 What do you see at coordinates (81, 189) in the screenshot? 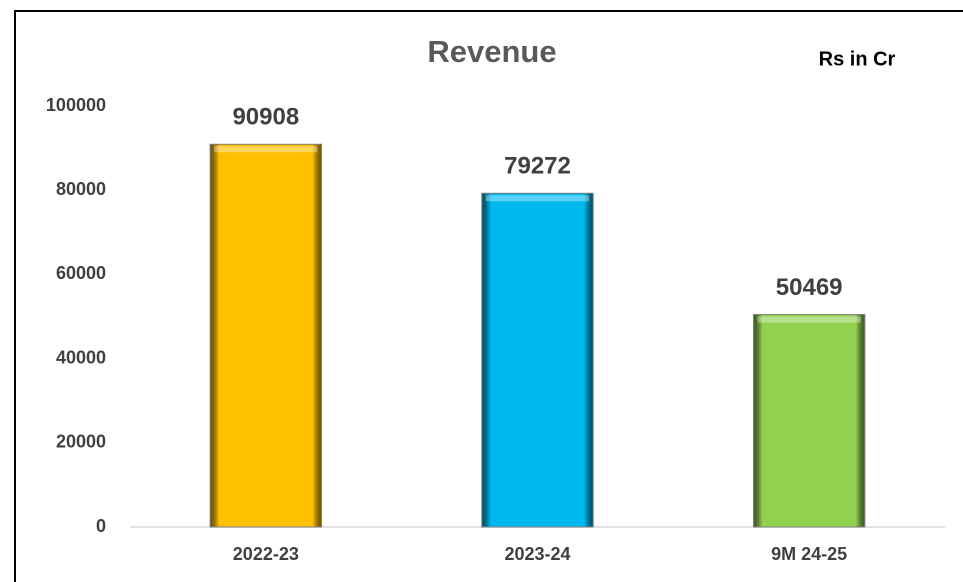
I see `y-tick-label: 80000` at bounding box center [81, 189].